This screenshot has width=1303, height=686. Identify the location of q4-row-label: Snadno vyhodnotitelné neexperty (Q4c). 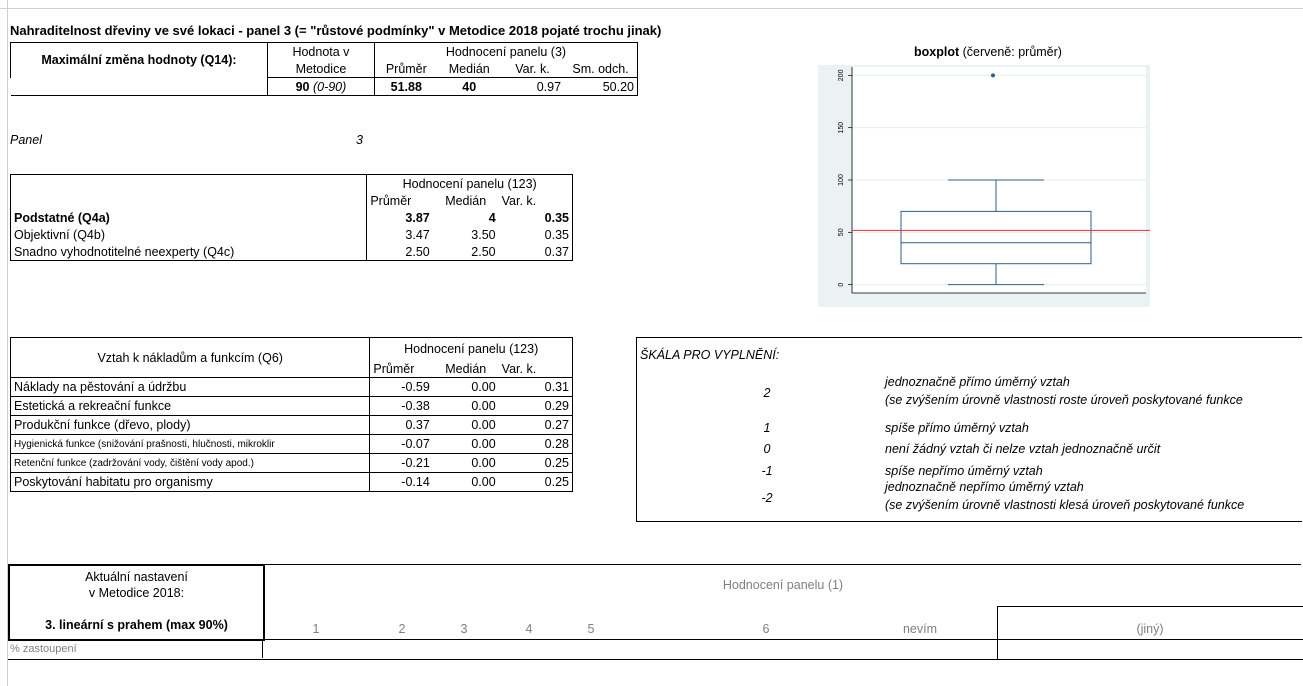
(124, 251).